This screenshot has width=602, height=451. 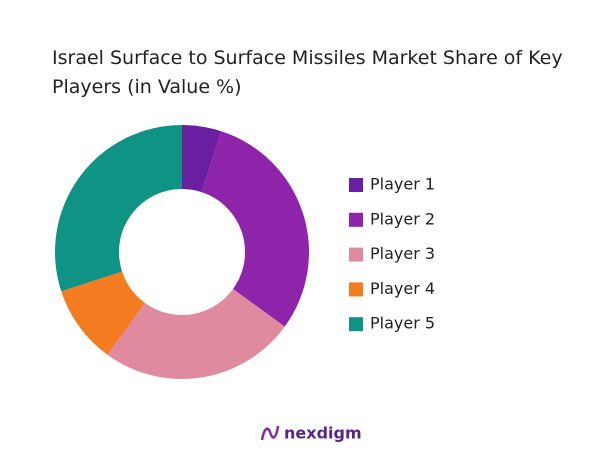 What do you see at coordinates (402, 218) in the screenshot?
I see `legend-label: Player 2` at bounding box center [402, 218].